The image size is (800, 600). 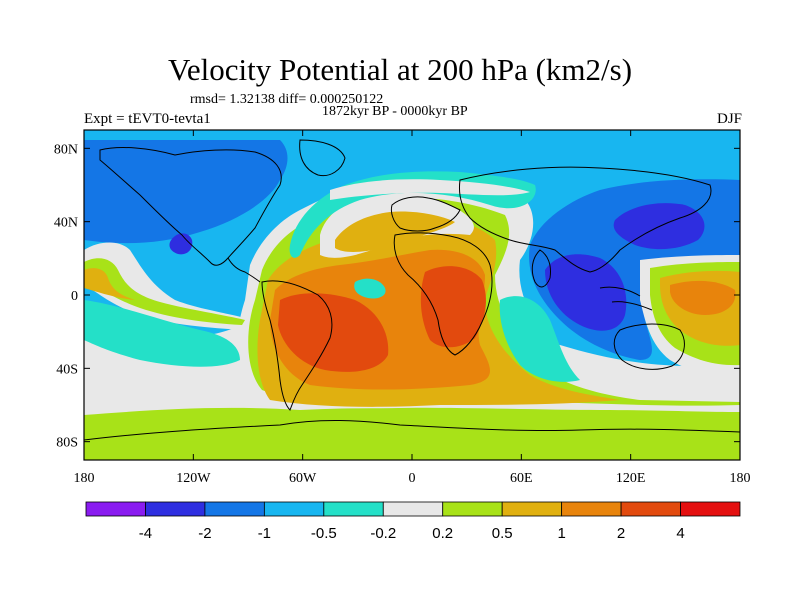 I want to click on y-tick-label: 40S, so click(x=67, y=369).